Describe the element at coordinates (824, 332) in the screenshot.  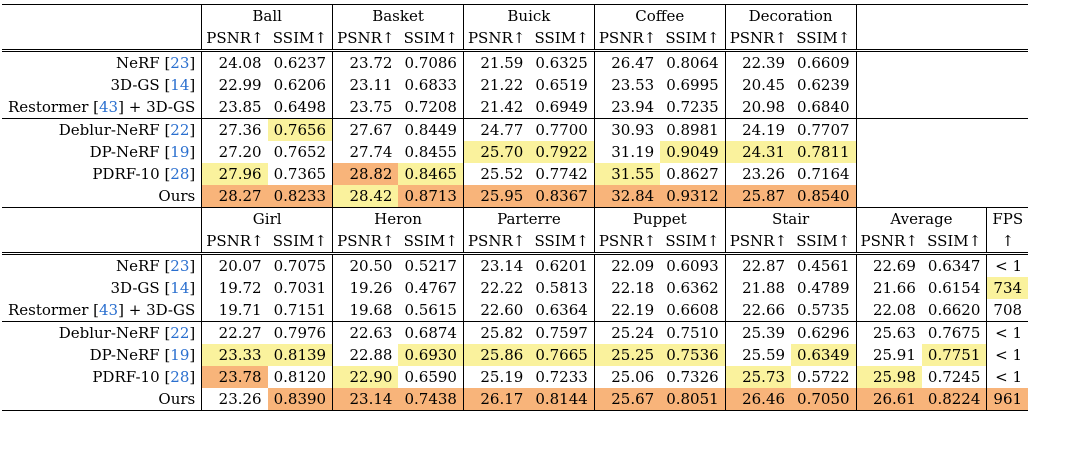
I see `ssim-cell: 0.6296` at that location.